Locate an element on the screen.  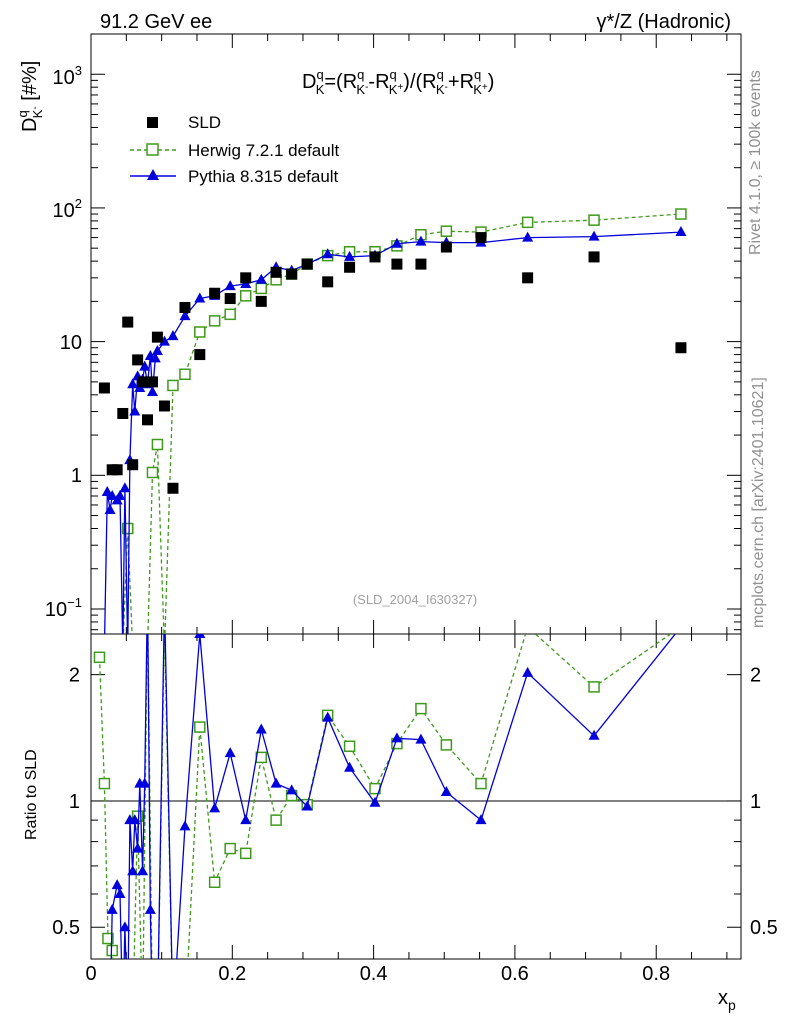
main-y-axis-label: DqK- [#%] is located at coordinates (30, 96).